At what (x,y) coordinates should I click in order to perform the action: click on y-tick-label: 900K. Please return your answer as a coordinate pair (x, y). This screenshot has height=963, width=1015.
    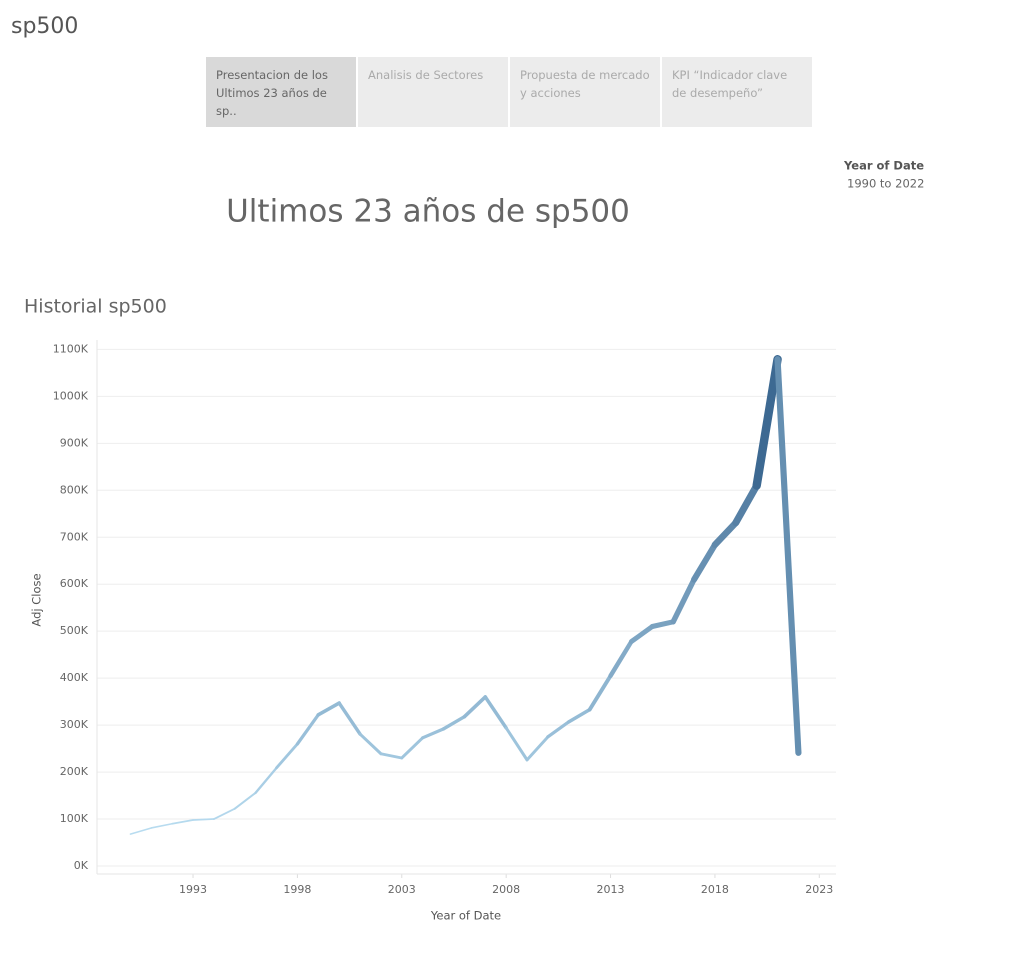
    Looking at the image, I should click on (74, 442).